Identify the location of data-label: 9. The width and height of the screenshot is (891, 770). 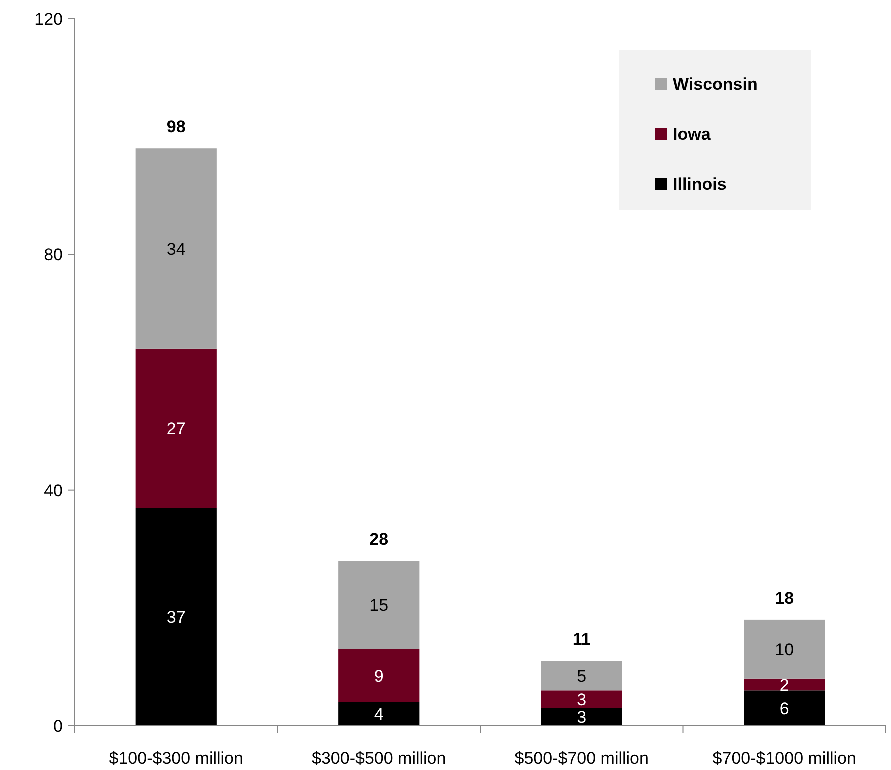
(379, 676).